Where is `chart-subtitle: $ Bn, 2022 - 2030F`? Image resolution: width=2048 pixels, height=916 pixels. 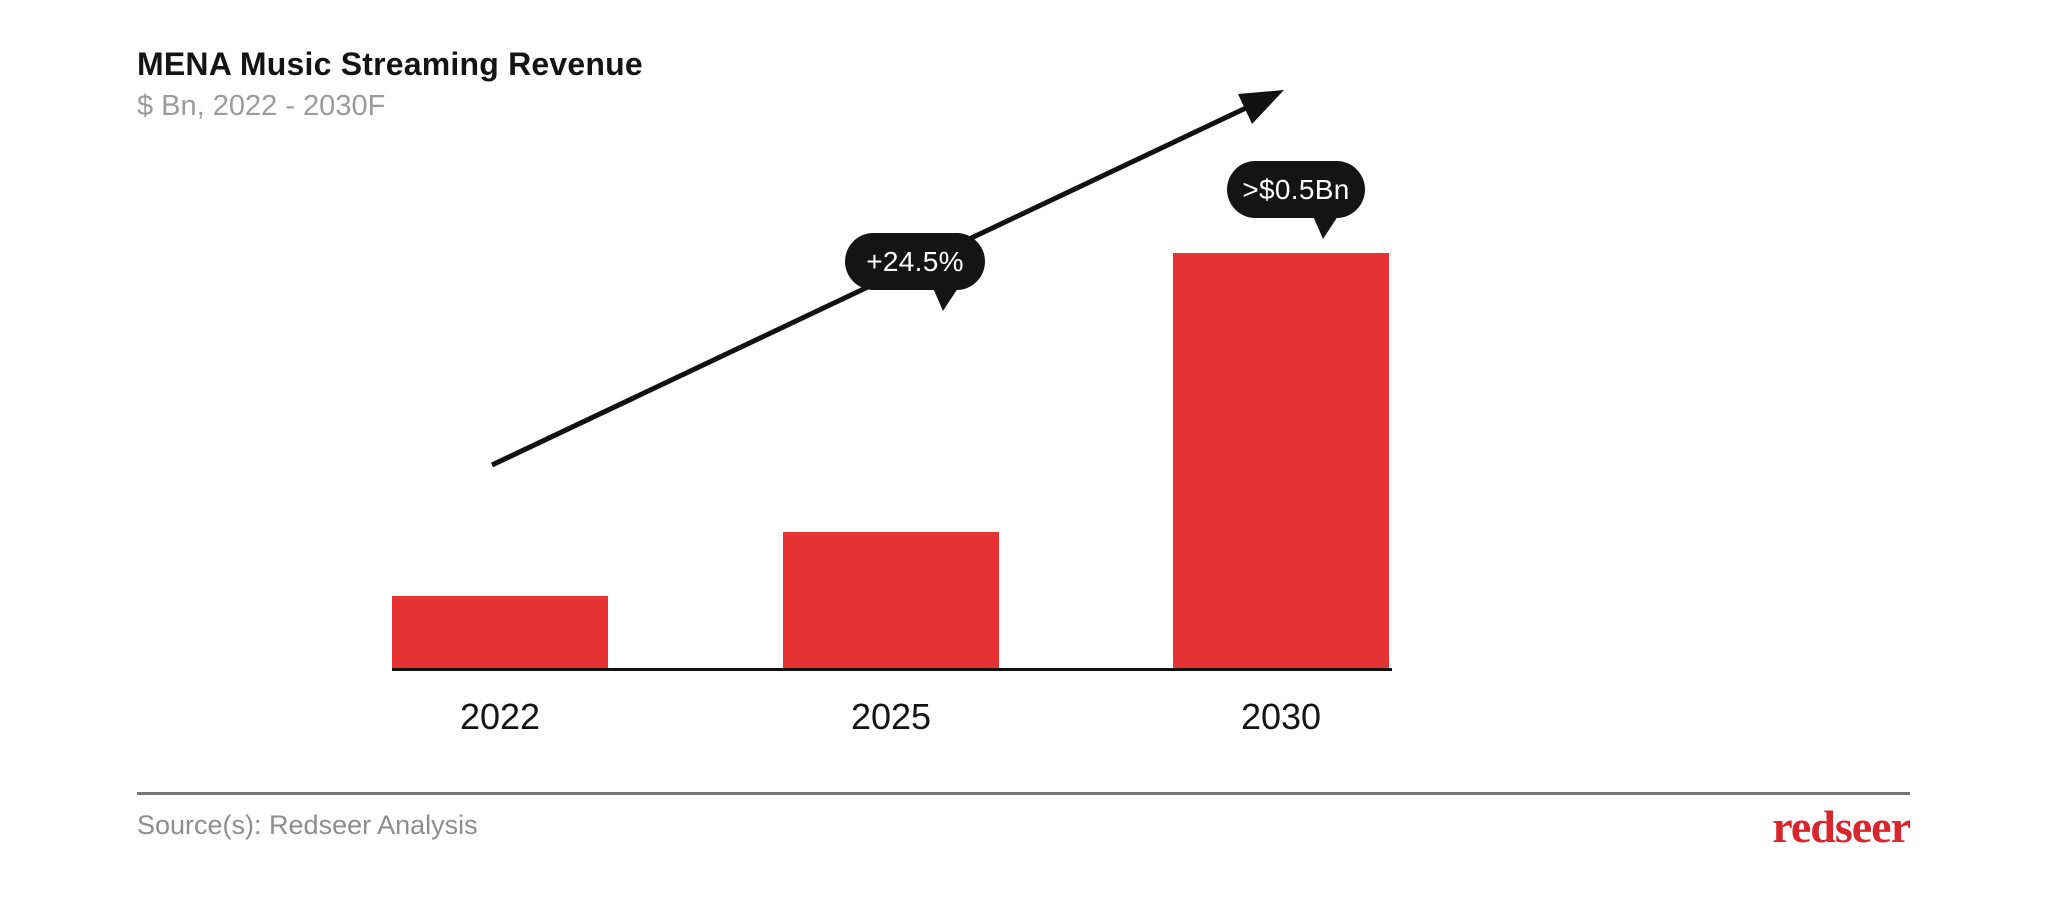 chart-subtitle: $ Bn, 2022 - 2030F is located at coordinates (261, 106).